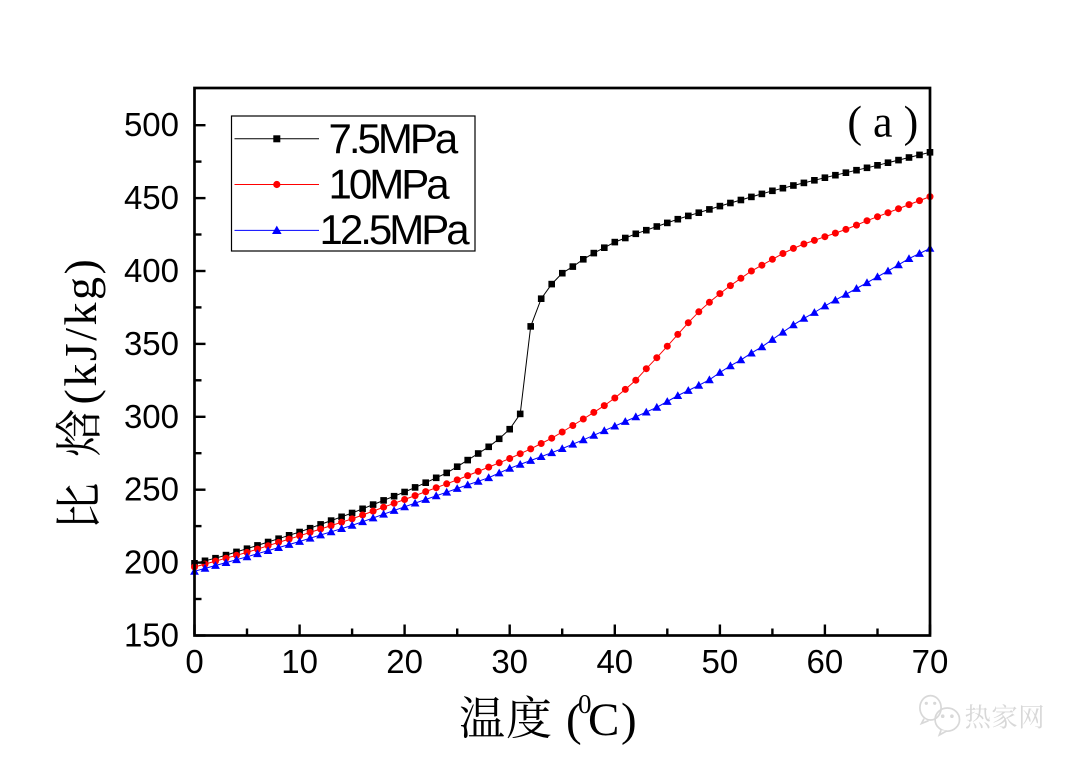  Describe the element at coordinates (151, 416) in the screenshot. I see `svg-text: 300` at that location.